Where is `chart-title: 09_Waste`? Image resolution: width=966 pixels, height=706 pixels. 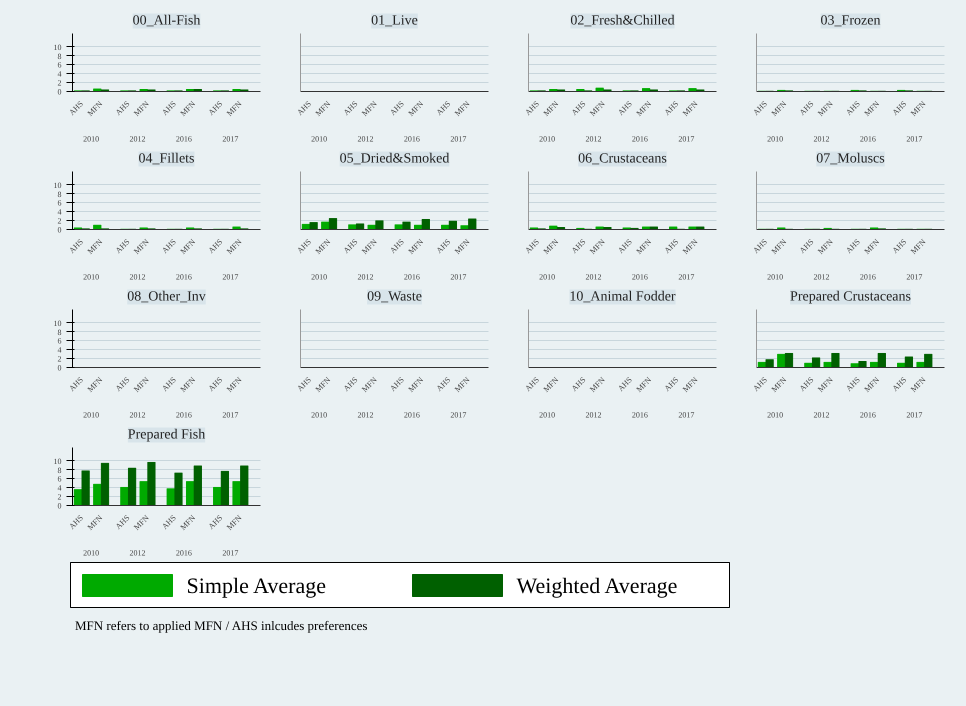
chart-title: 09_Waste is located at coordinates (394, 297).